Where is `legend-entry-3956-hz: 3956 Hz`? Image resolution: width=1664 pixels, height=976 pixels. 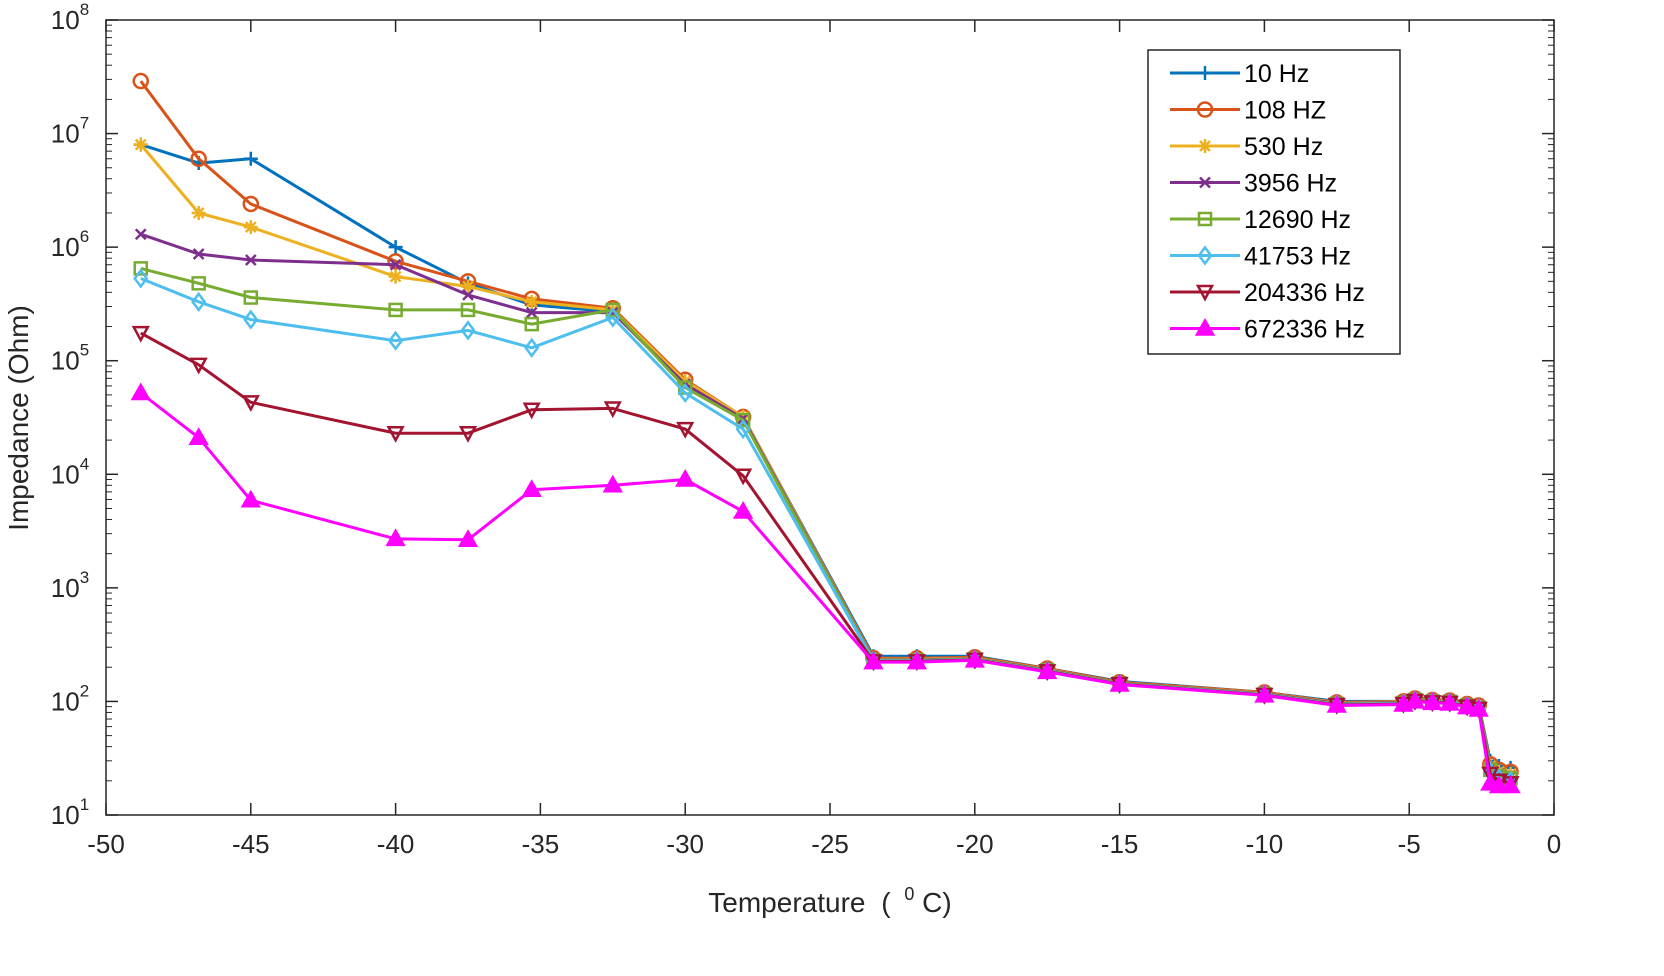
legend-entry-3956-hz: 3956 Hz is located at coordinates (1253, 184).